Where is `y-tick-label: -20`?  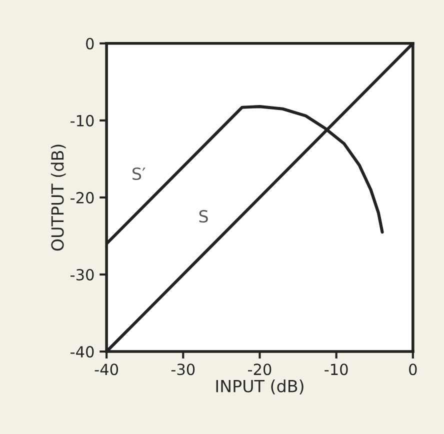
y-tick-label: -20 is located at coordinates (82, 198).